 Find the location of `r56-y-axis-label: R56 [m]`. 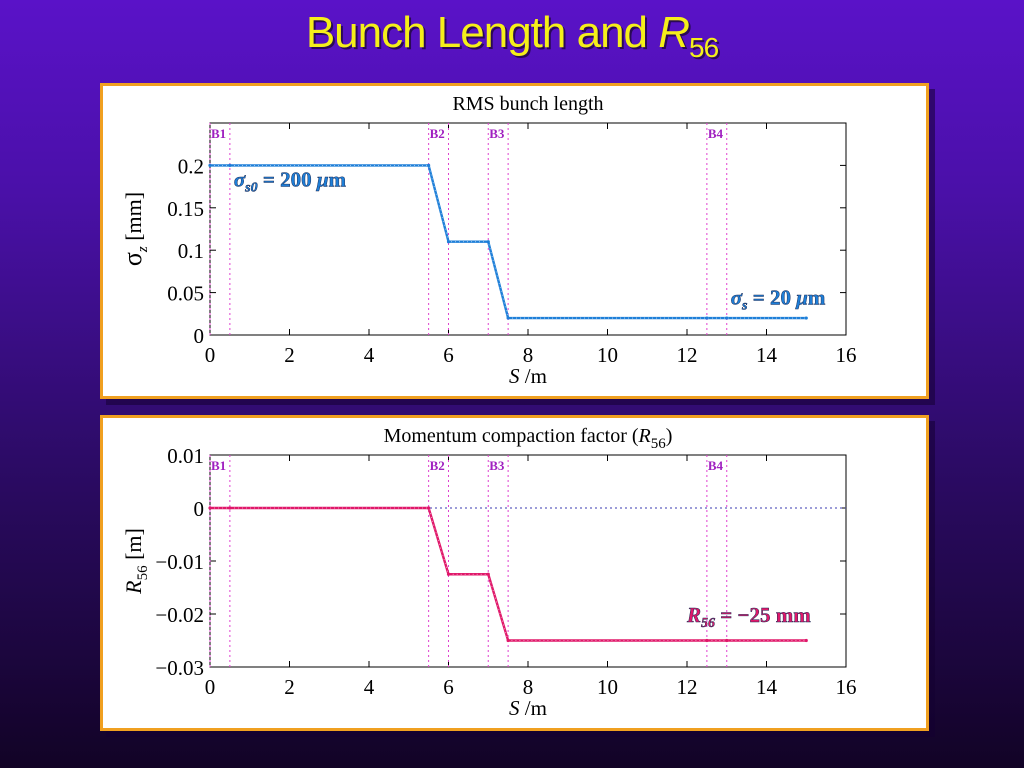

r56-y-axis-label: R56 [m] is located at coordinates (136, 561).